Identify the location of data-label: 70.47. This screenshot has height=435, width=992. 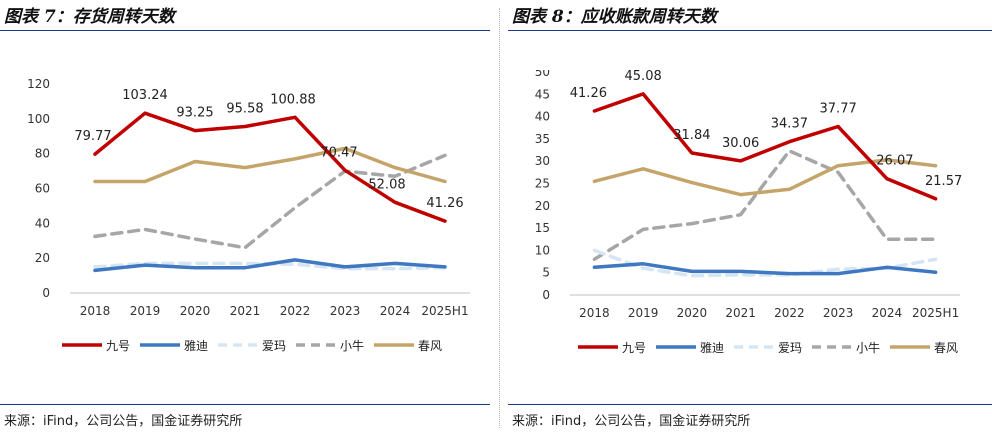
(338, 152).